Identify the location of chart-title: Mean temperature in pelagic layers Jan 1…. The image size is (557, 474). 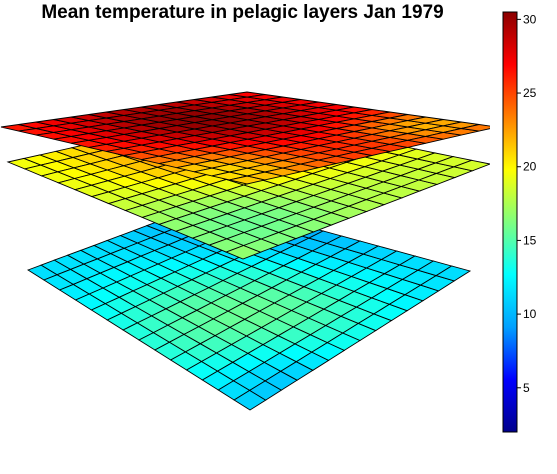
(242, 12).